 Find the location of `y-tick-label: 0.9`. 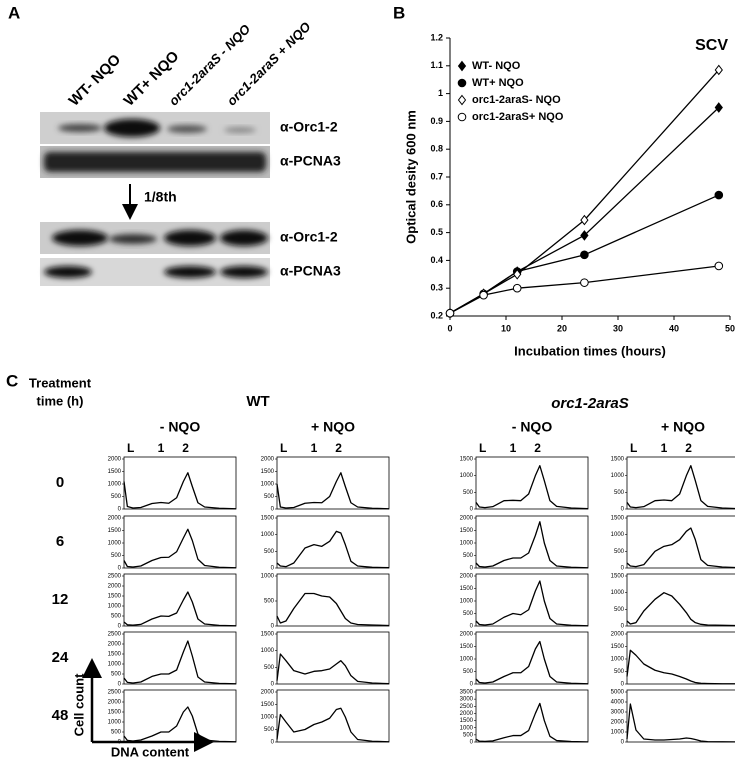

y-tick-label: 0.9 is located at coordinates (436, 121).